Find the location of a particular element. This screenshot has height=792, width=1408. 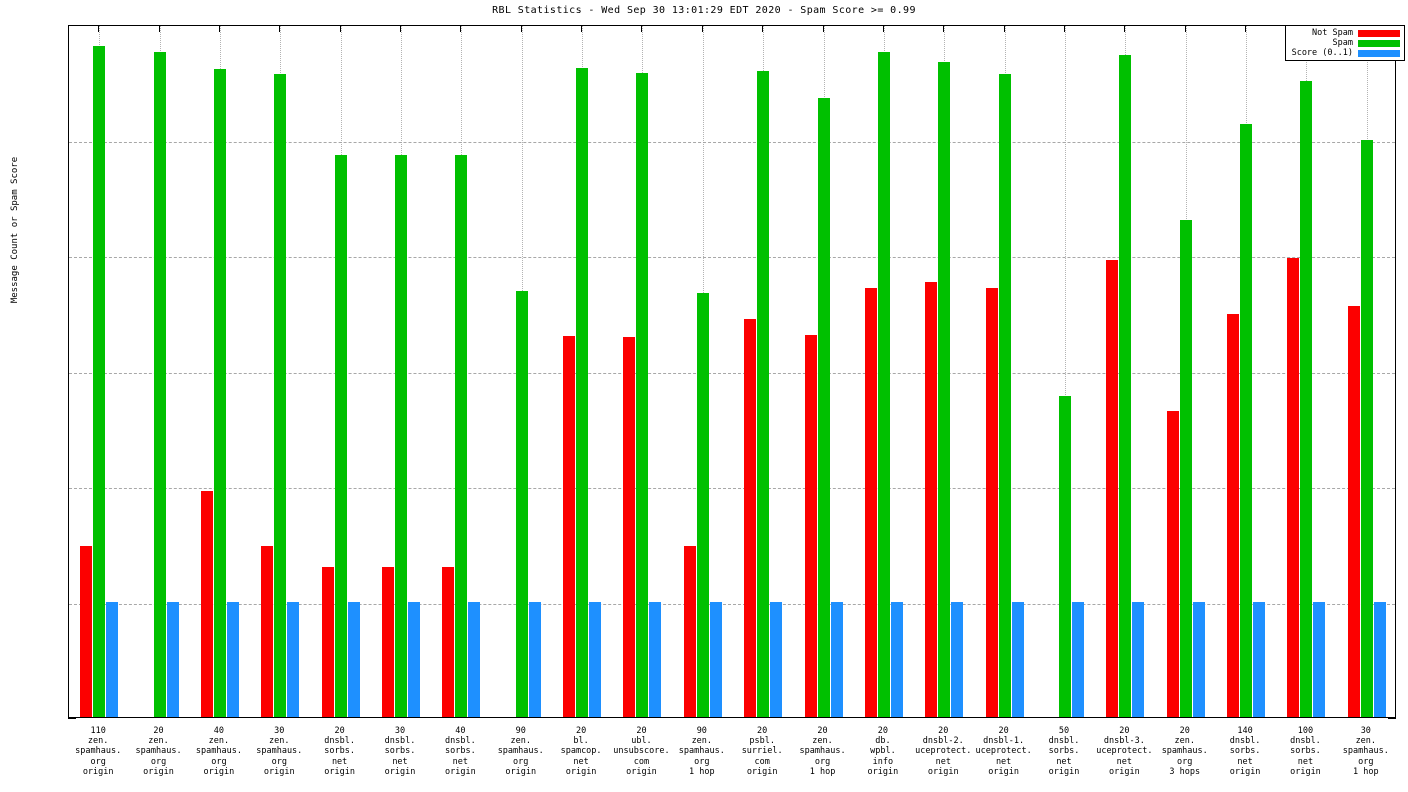

legend-label: Not Spam is located at coordinates (1332, 33).